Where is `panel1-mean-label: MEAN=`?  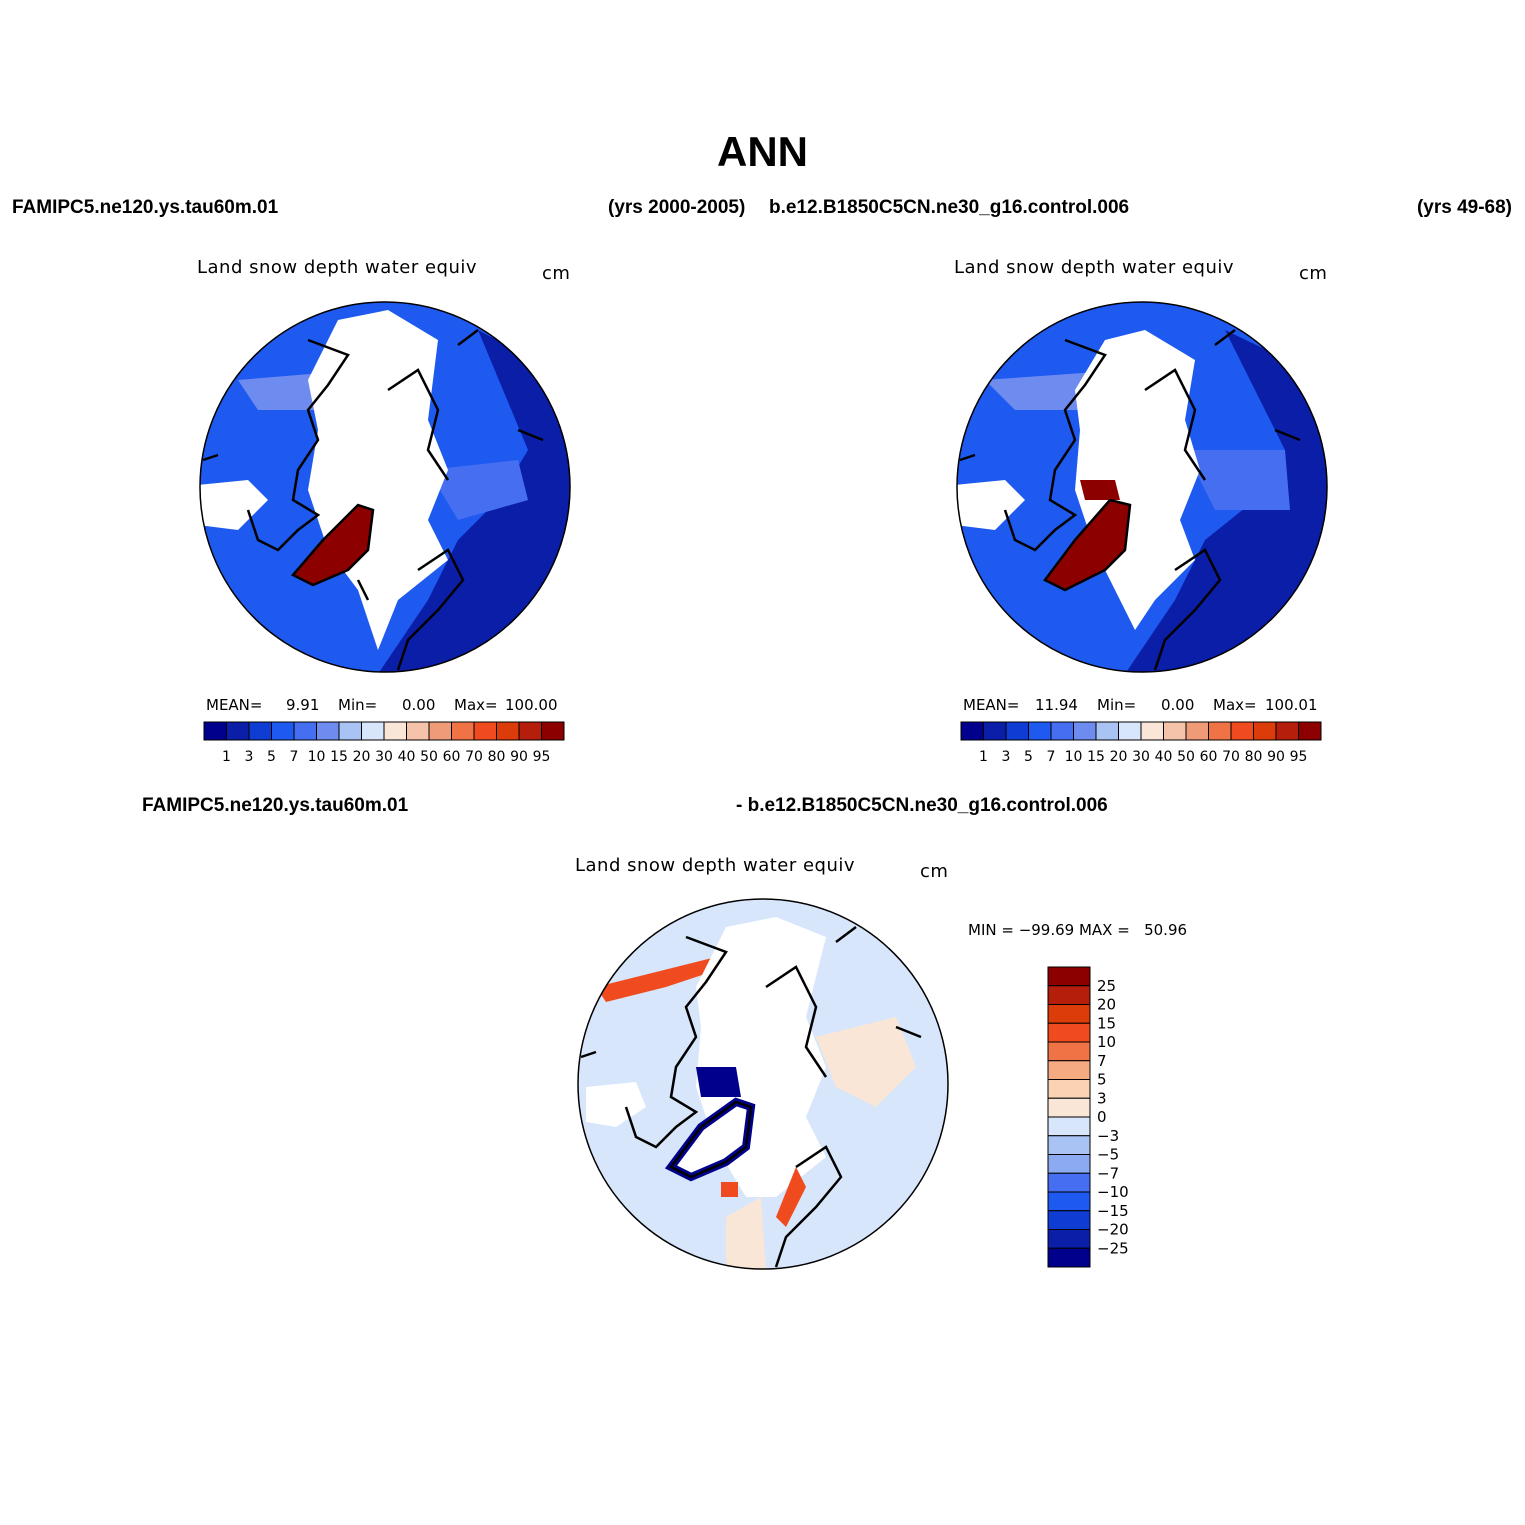 panel1-mean-label: MEAN= is located at coordinates (234, 705).